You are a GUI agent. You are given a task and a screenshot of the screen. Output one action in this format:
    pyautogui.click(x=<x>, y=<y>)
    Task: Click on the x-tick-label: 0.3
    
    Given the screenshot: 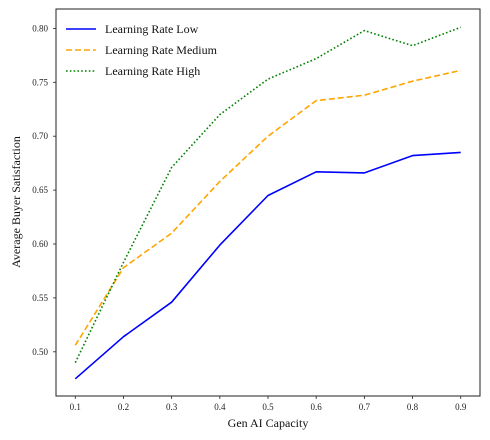 What is the action you would take?
    pyautogui.click(x=172, y=407)
    